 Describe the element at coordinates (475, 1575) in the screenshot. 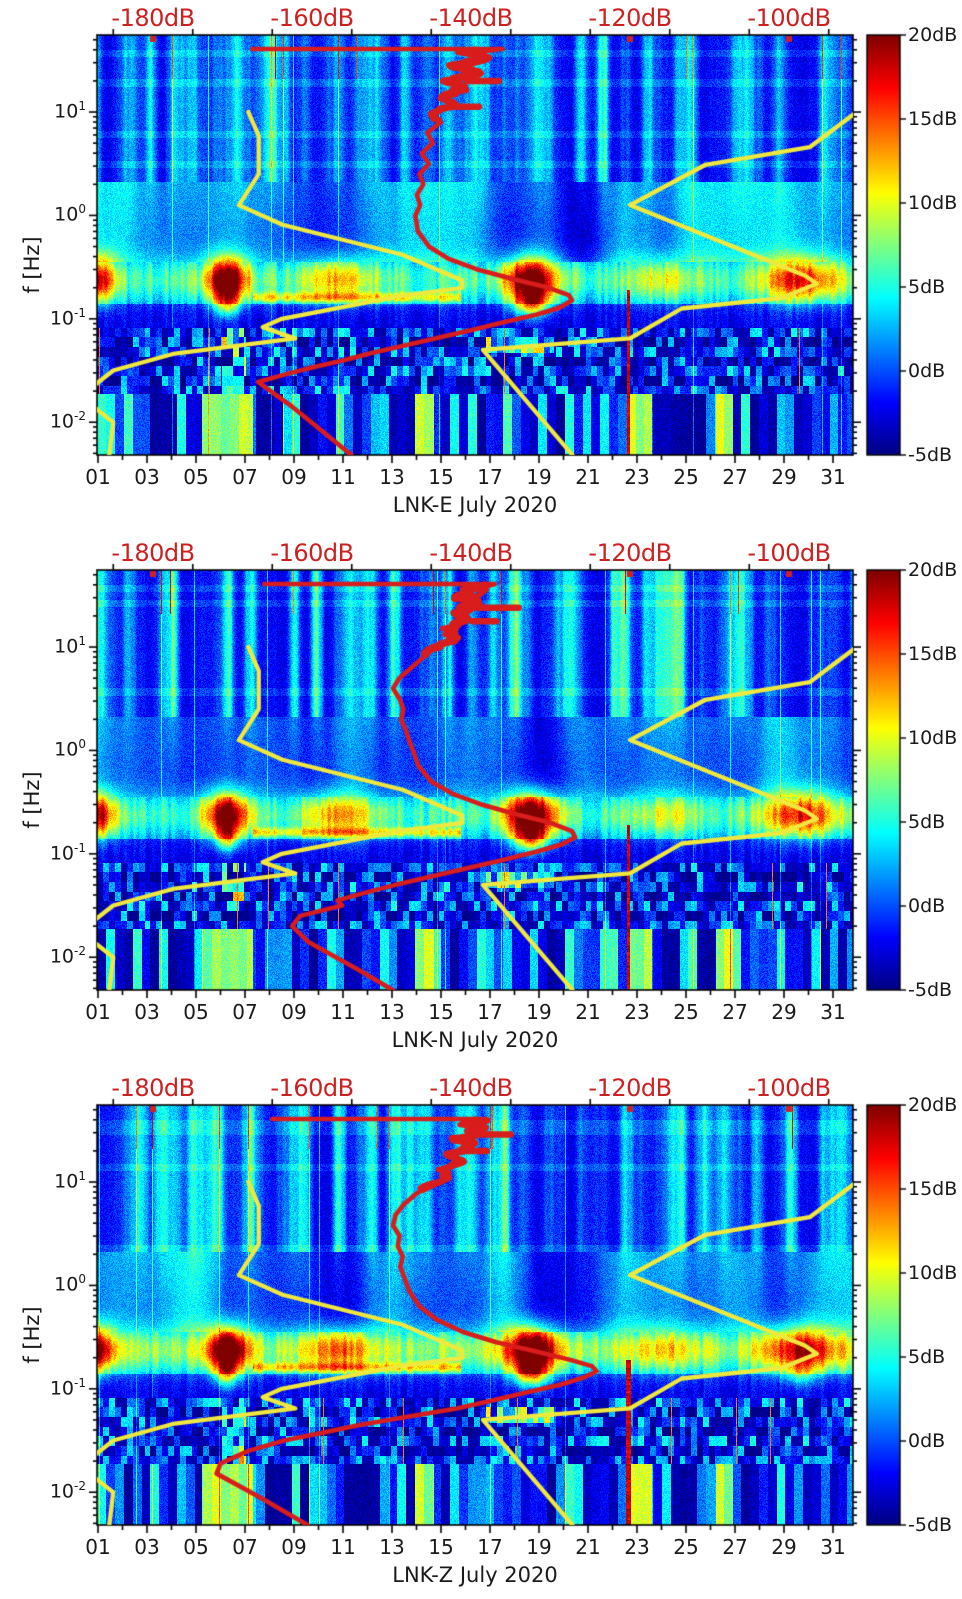

I see `x-axis-title: LNK-Z July 2020` at that location.